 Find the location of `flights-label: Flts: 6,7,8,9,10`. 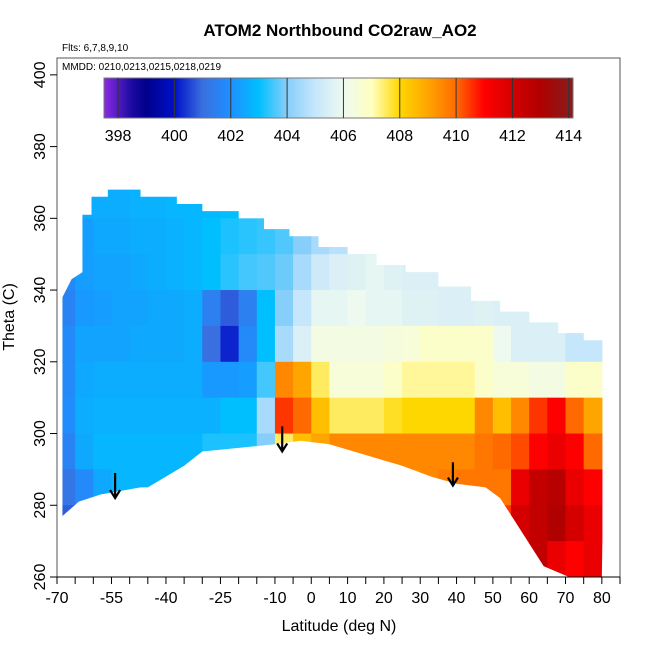

flights-label: Flts: 6,7,8,9,10 is located at coordinates (95, 48).